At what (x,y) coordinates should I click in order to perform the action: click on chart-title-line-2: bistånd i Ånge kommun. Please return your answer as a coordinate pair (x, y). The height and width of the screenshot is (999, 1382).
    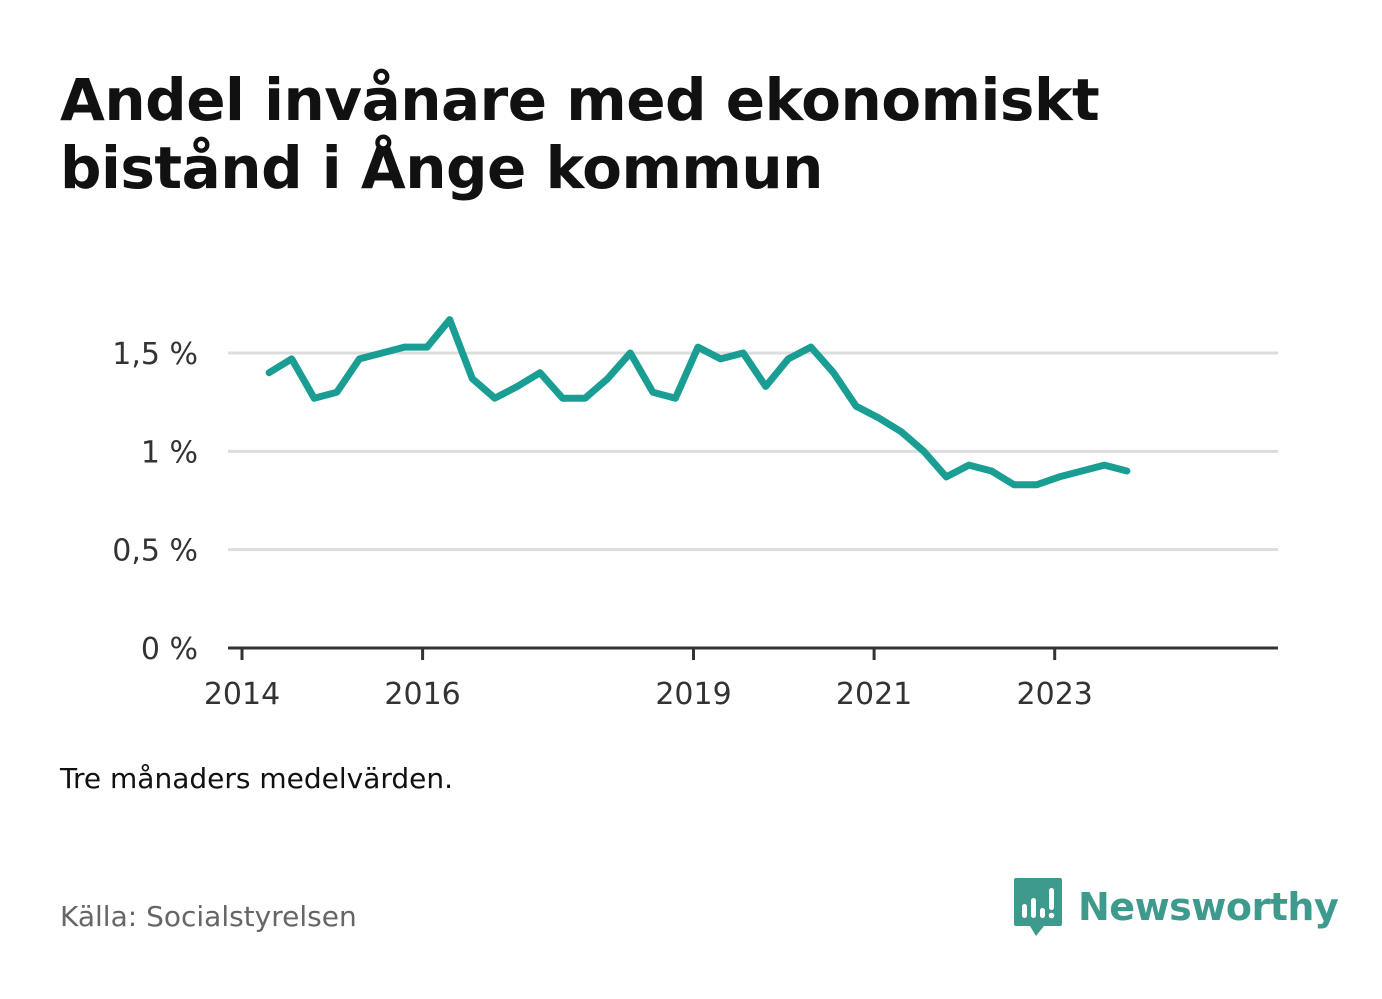
    Looking at the image, I should click on (441, 168).